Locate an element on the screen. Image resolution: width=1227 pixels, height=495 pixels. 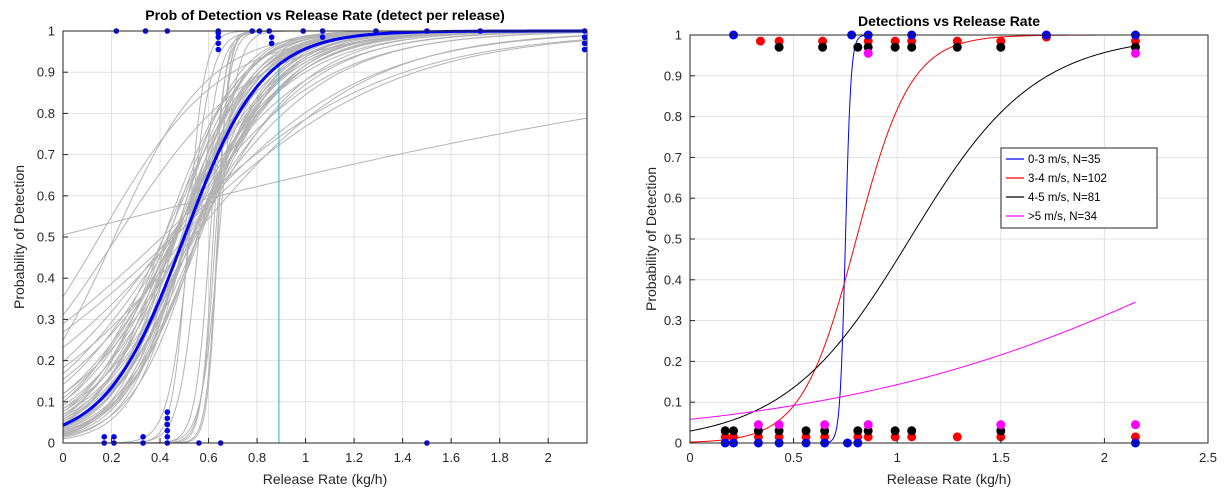
series-3-detected-point is located at coordinates (1135, 53).